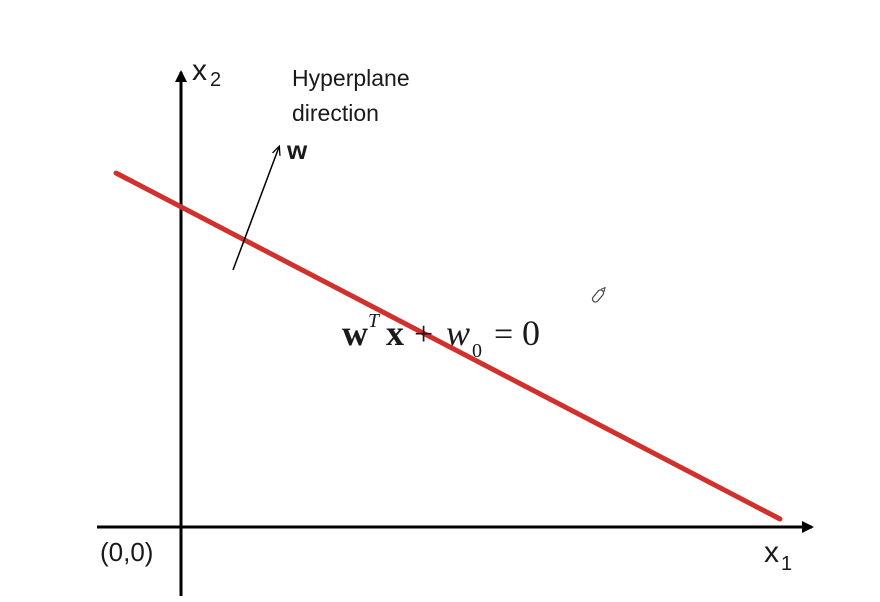 Image resolution: width=880 pixels, height=602 pixels. What do you see at coordinates (215, 80) in the screenshot?
I see `y-axis-label-subscript: 2` at bounding box center [215, 80].